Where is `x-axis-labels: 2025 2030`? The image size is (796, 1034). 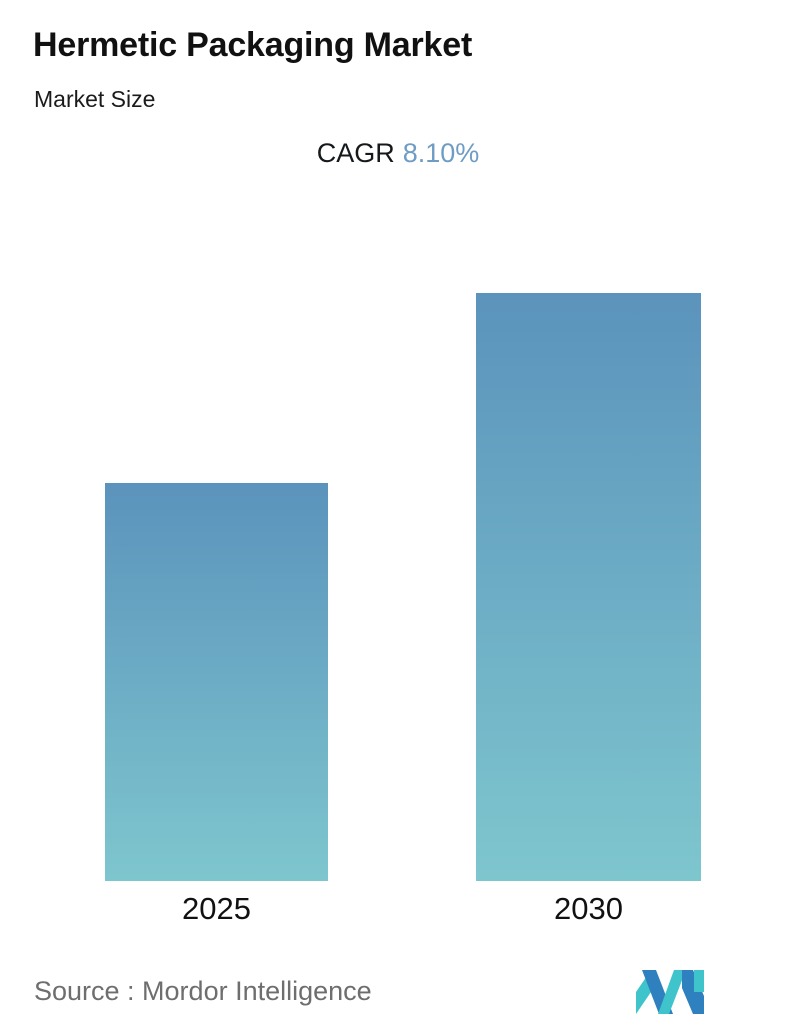
x-axis-labels: 2025 2030 is located at coordinates (398, 915).